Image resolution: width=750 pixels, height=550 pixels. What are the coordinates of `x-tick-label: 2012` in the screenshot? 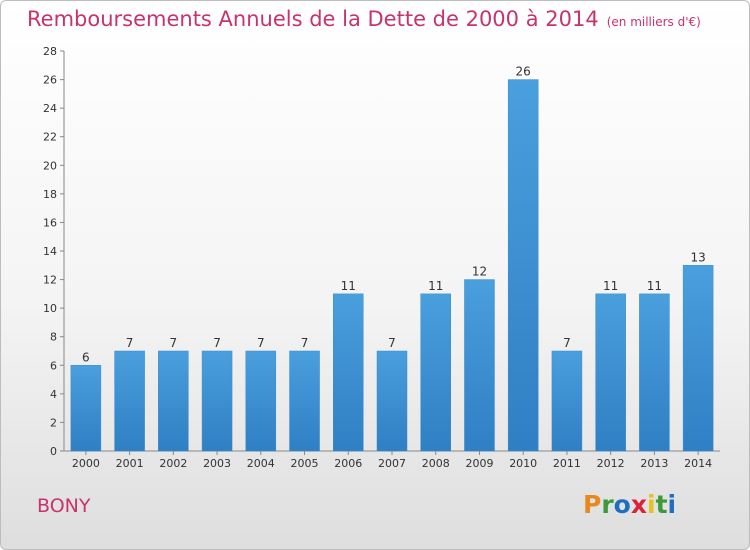 It's located at (611, 463).